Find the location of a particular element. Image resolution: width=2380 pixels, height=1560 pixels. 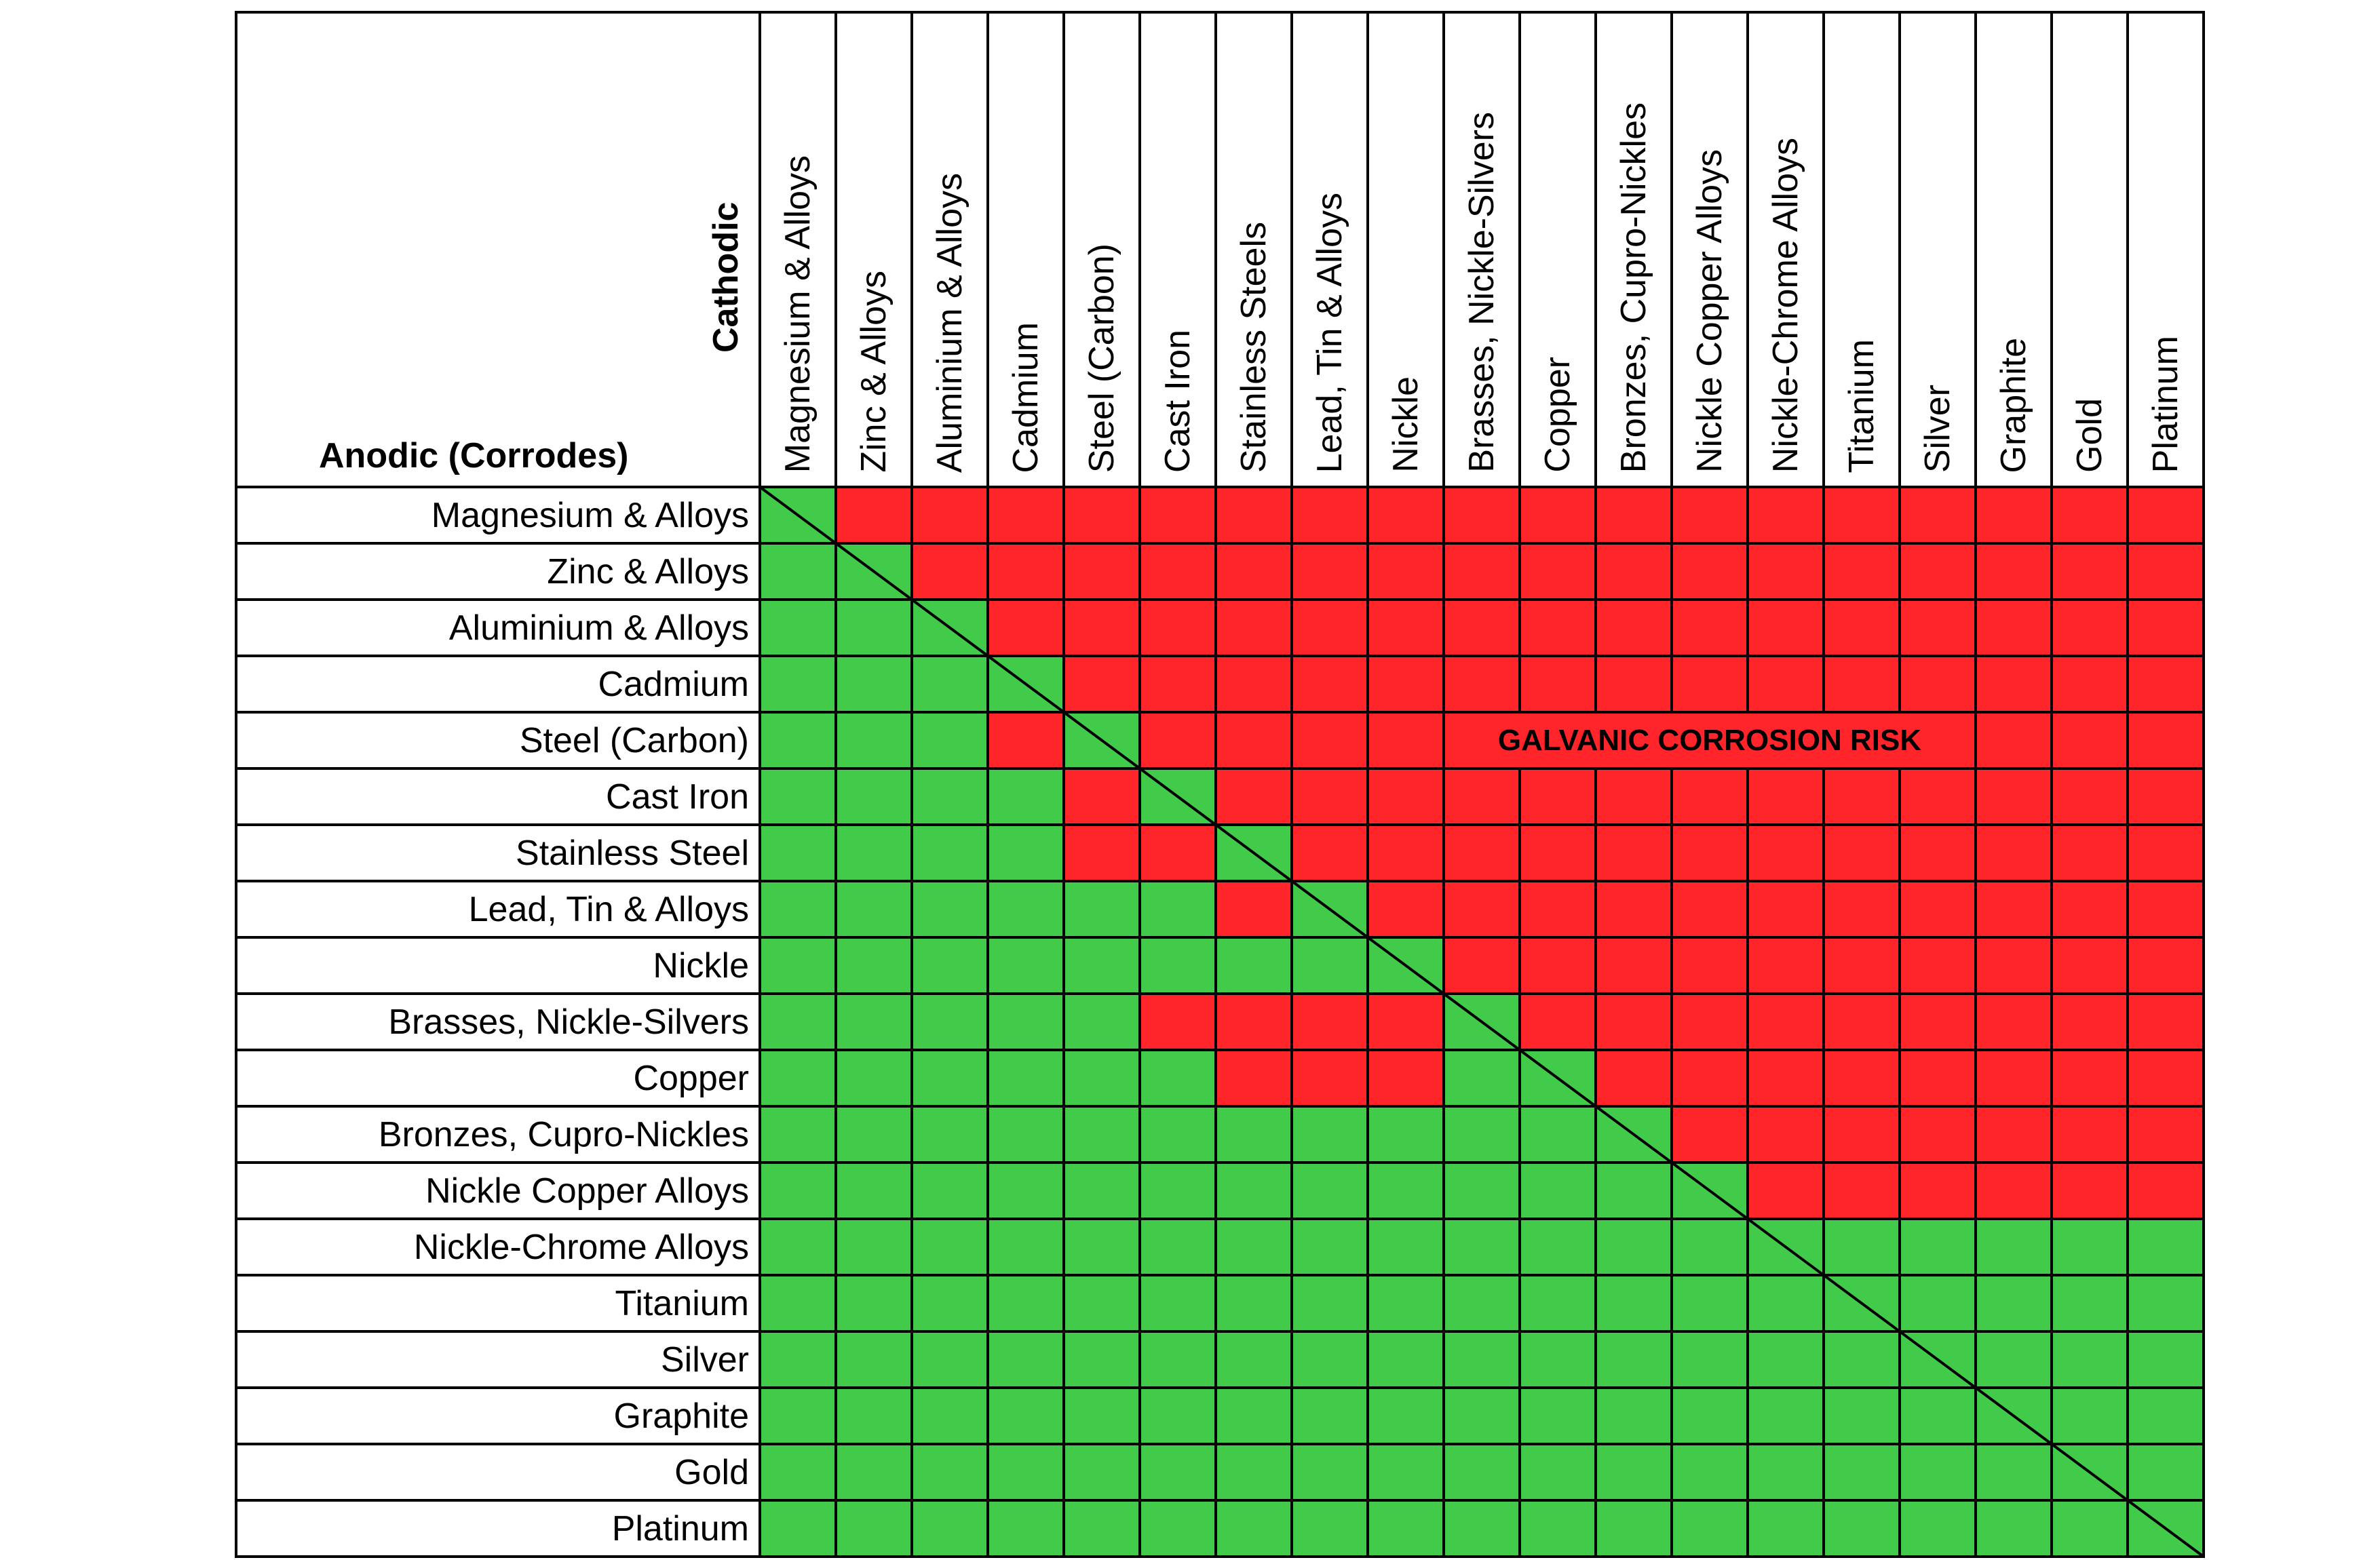

table-row: Cast Iron is located at coordinates (1220, 796).